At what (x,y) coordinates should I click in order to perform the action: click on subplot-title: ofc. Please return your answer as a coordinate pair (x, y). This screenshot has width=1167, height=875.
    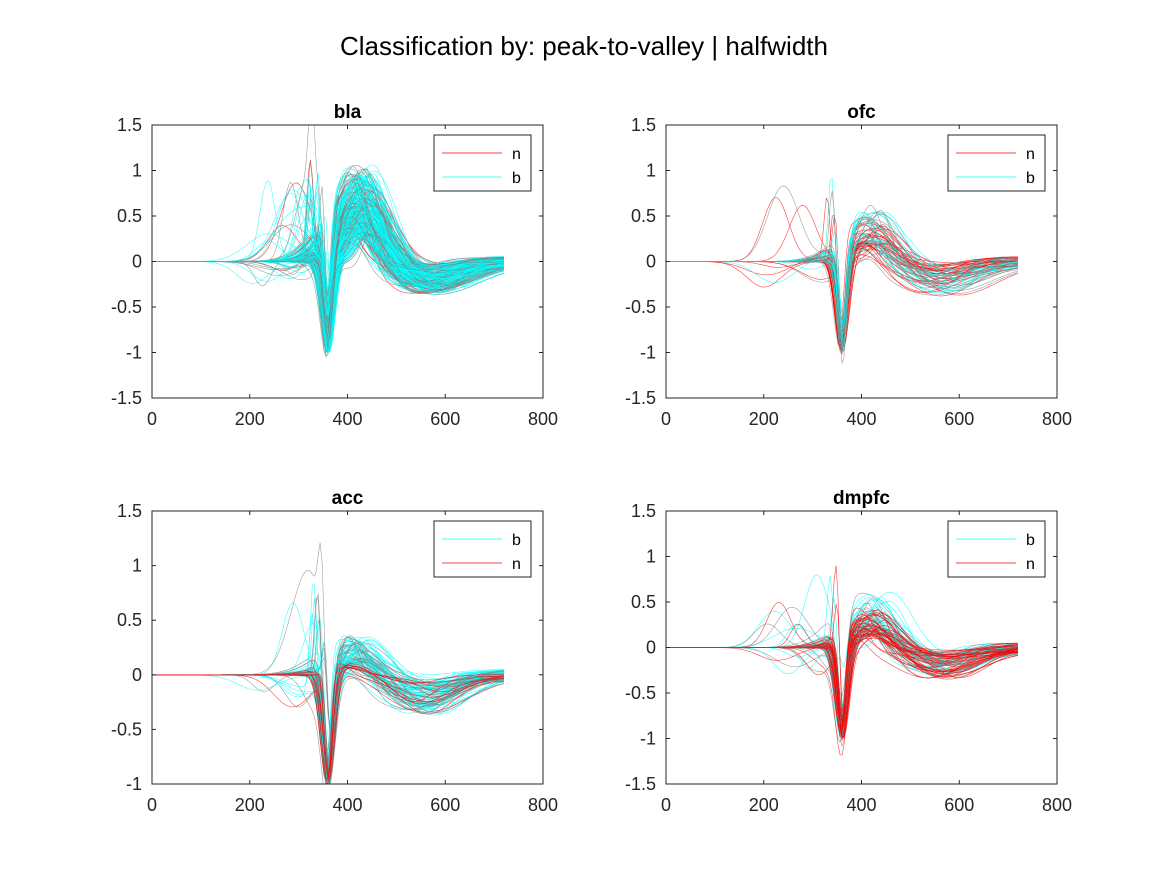
    Looking at the image, I should click on (861, 112).